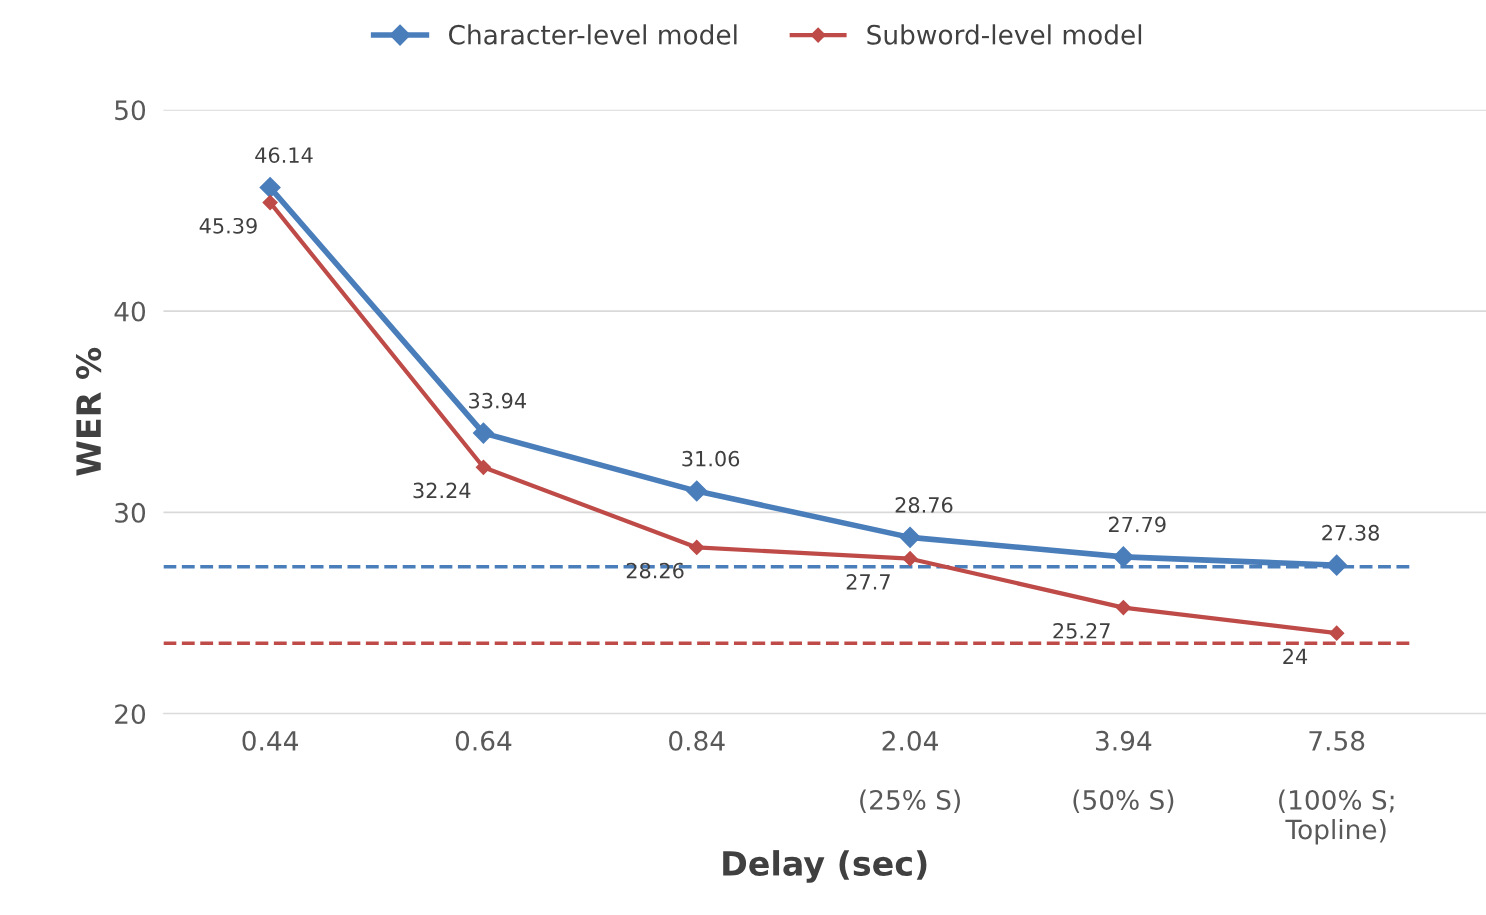 The image size is (1486, 915). I want to click on data-label: 31.06, so click(711, 458).